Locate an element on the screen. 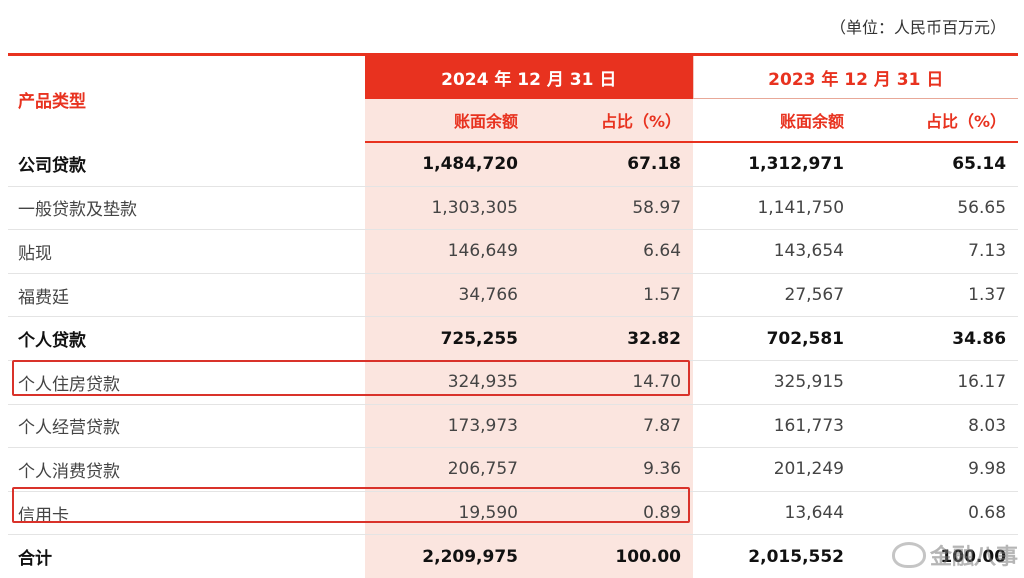 The height and width of the screenshot is (578, 1024). cell-share-2023: 1.37 is located at coordinates (937, 295).